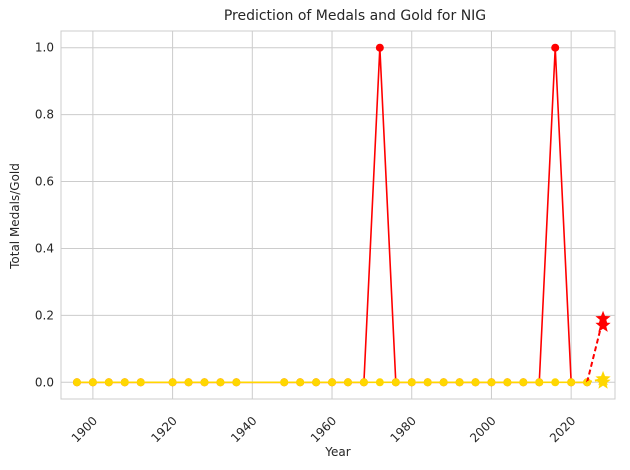  I want to click on y-tick-label: 0.6, so click(44, 182).